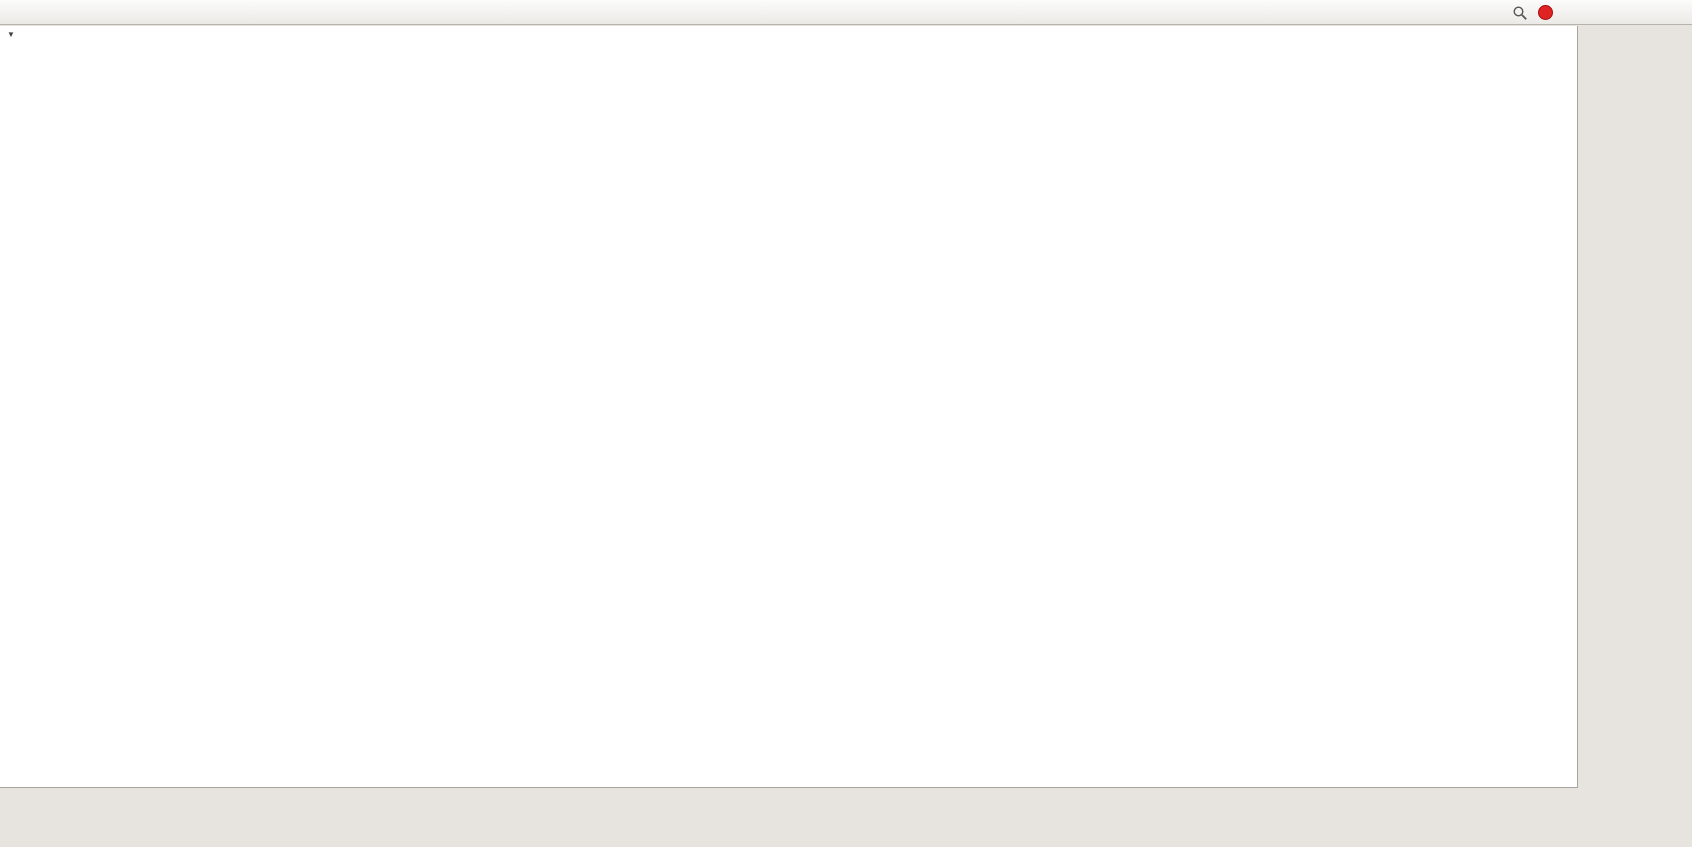 The height and width of the screenshot is (847, 1692). What do you see at coordinates (19, 34) in the screenshot?
I see `chart-title-bar: ▼` at bounding box center [19, 34].